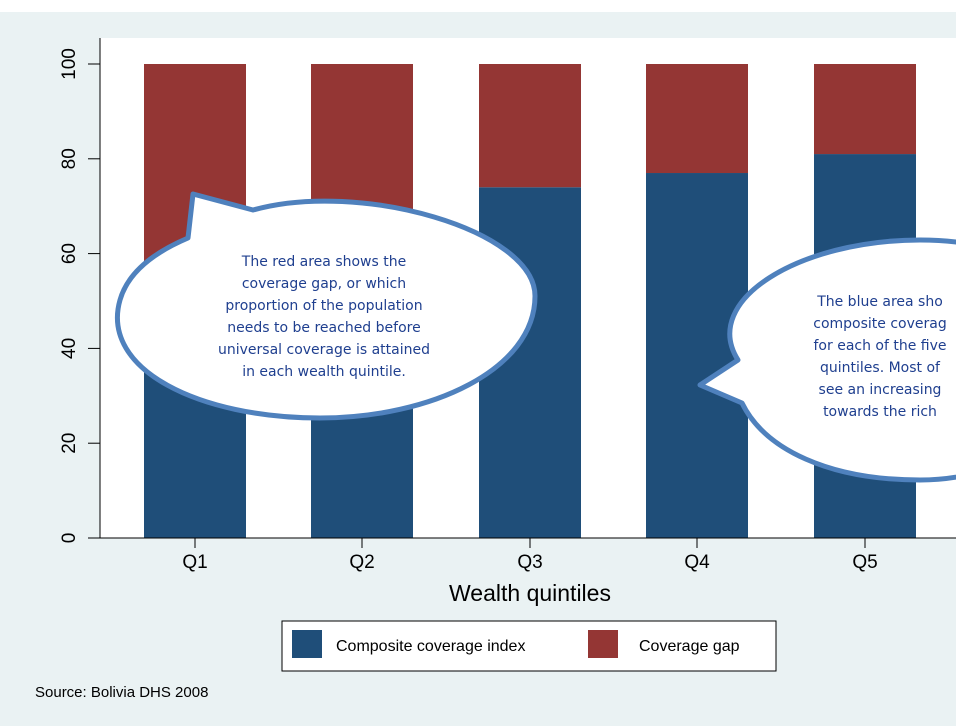 The image size is (956, 726). Describe the element at coordinates (324, 372) in the screenshot. I see `callout-line: in each wealth quintile.` at that location.